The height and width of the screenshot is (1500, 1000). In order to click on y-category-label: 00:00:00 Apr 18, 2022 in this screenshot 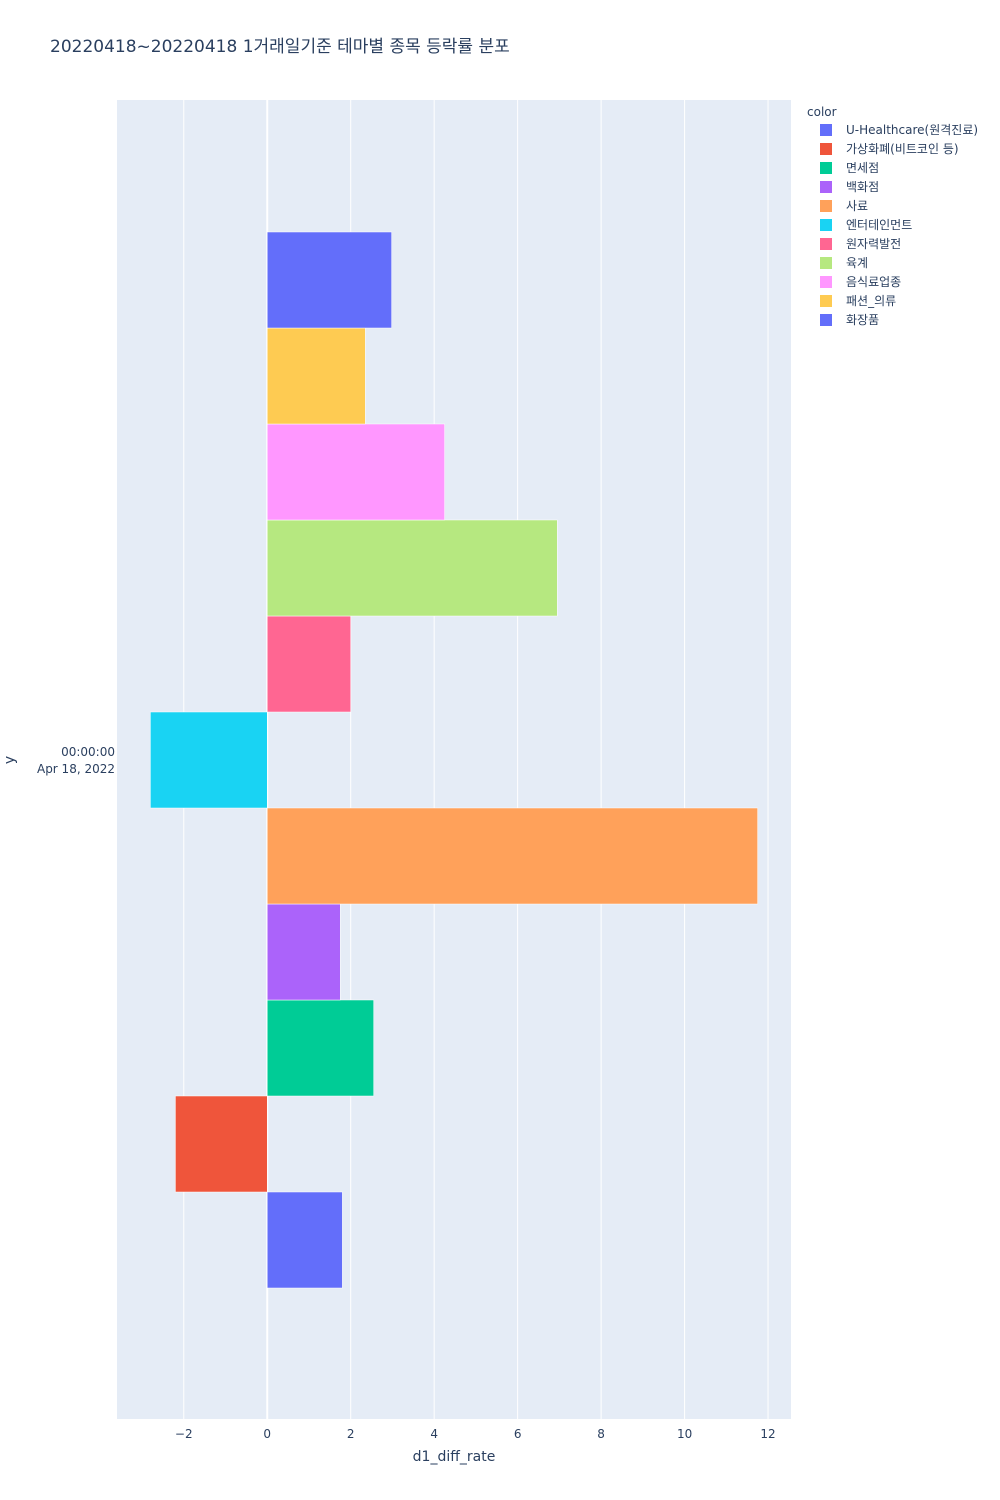, I will do `click(76, 760)`.